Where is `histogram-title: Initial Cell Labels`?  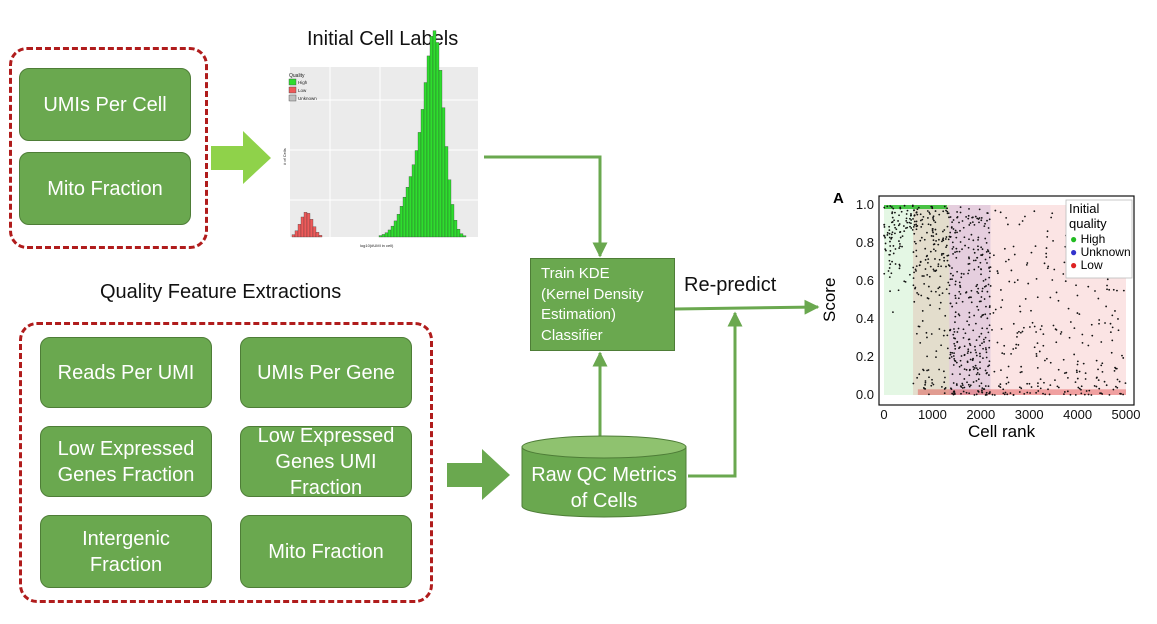 histogram-title: Initial Cell Labels is located at coordinates (383, 39).